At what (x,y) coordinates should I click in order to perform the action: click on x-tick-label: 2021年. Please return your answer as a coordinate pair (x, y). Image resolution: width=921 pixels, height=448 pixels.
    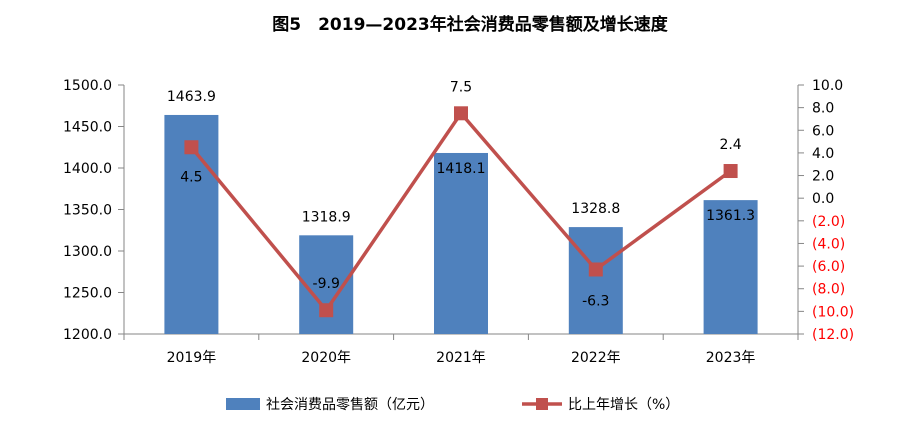
    Looking at the image, I should click on (461, 358).